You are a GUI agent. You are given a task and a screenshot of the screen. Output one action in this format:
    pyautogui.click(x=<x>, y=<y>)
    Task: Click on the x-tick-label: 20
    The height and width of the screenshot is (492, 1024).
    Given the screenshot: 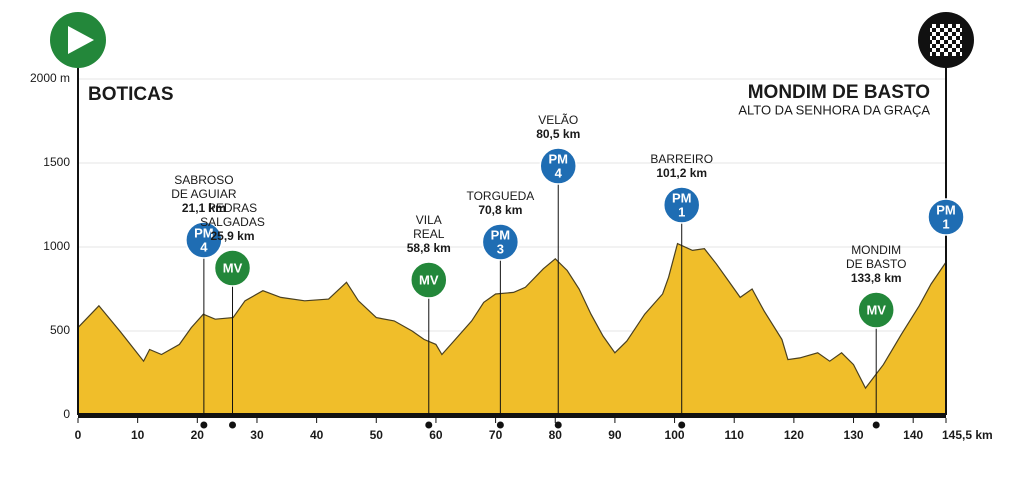 What is the action you would take?
    pyautogui.click(x=198, y=435)
    